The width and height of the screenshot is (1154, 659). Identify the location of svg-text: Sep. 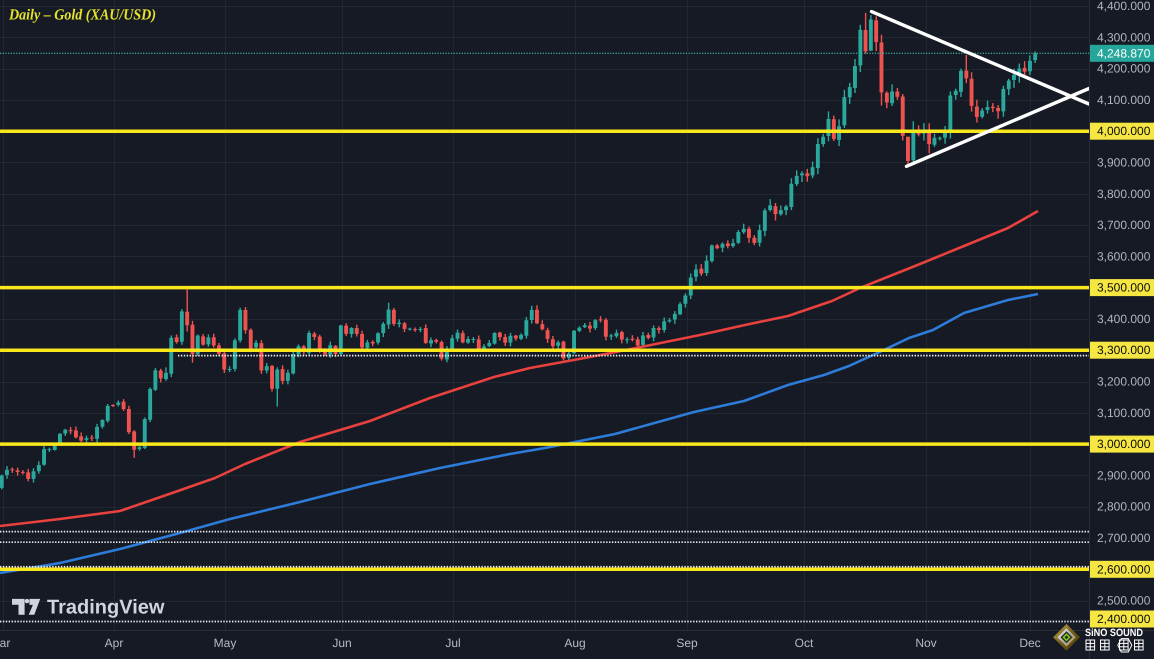
(687, 643).